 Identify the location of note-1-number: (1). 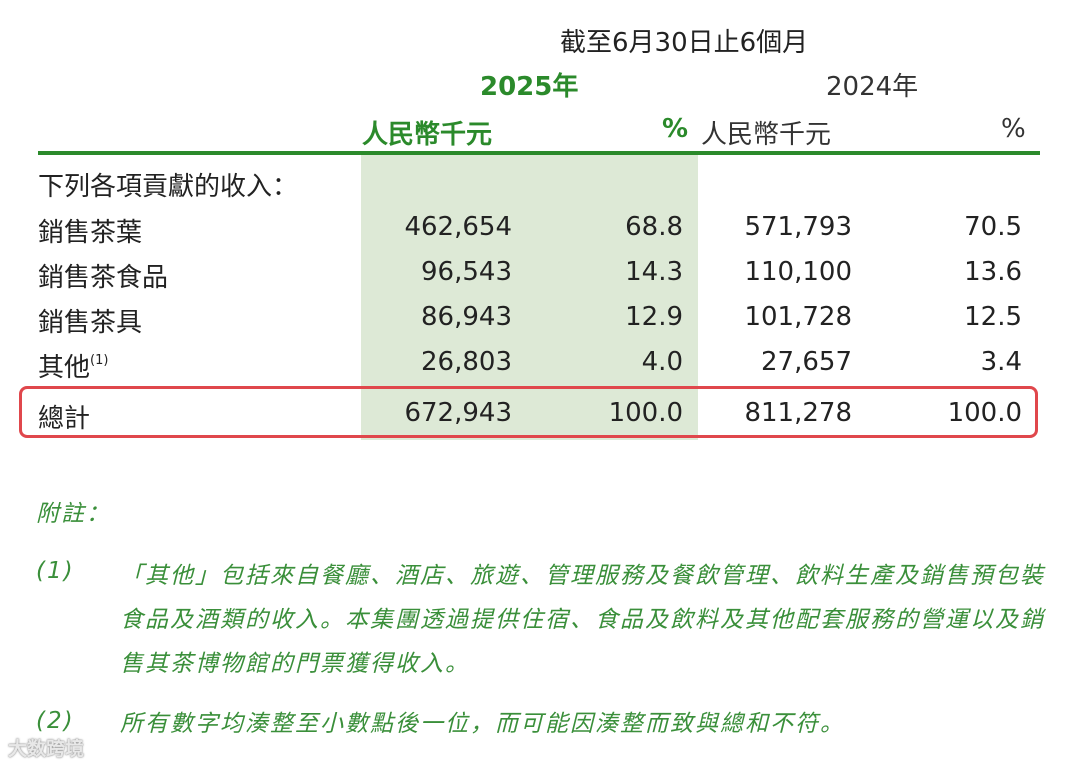
(55, 571).